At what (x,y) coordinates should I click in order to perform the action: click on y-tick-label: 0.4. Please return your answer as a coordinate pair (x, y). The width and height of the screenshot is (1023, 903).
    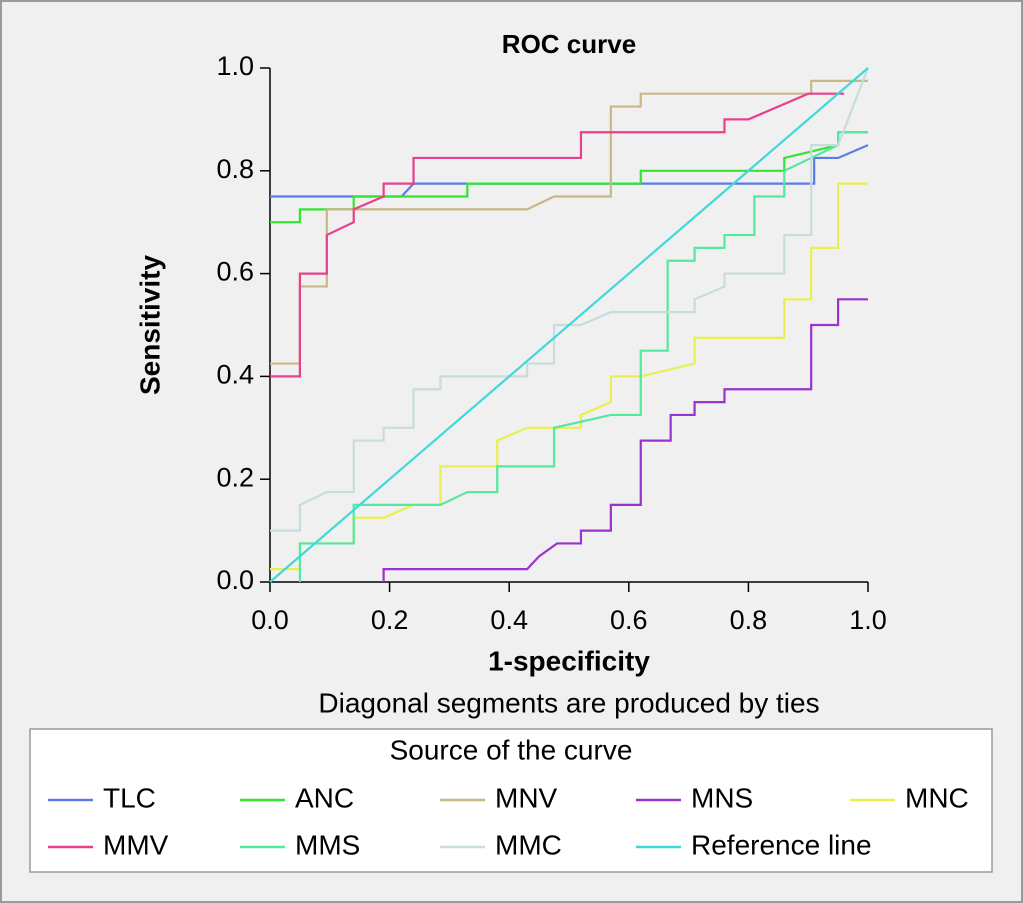
    Looking at the image, I should click on (235, 375).